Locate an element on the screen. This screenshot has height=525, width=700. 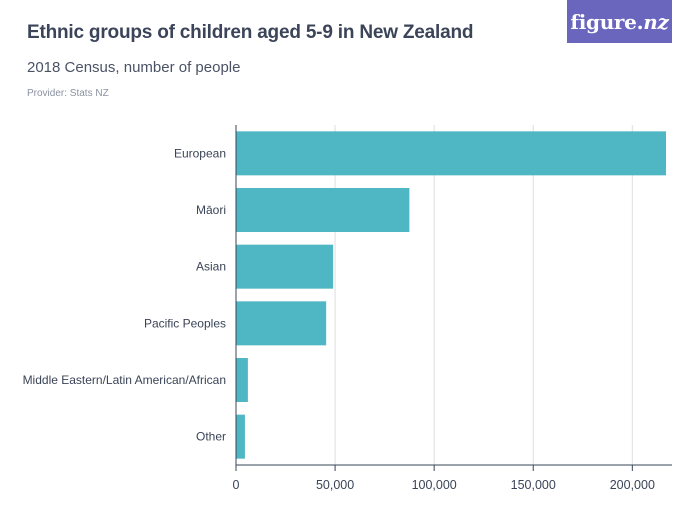
logo-name: figure is located at coordinates (603, 21).